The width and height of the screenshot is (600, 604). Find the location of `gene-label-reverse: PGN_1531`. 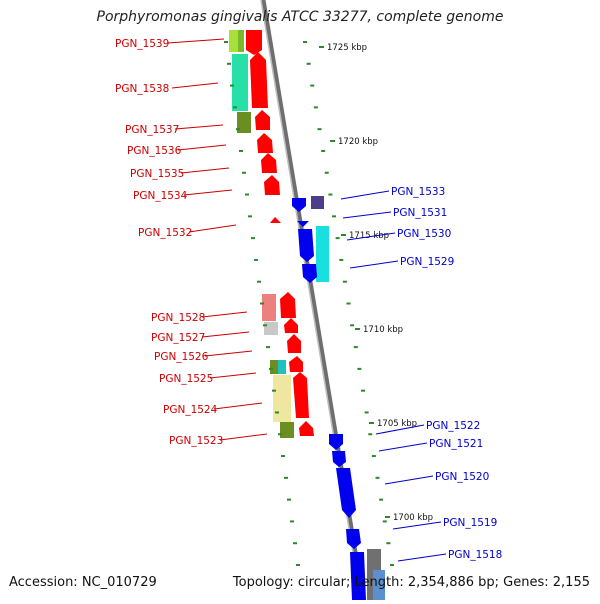

gene-label-reverse: PGN_1531 is located at coordinates (420, 213).